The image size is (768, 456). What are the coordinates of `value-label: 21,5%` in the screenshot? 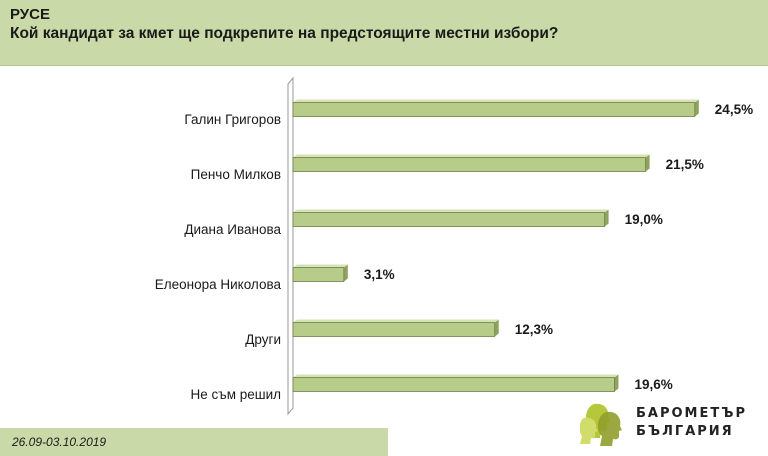 It's located at (684, 164).